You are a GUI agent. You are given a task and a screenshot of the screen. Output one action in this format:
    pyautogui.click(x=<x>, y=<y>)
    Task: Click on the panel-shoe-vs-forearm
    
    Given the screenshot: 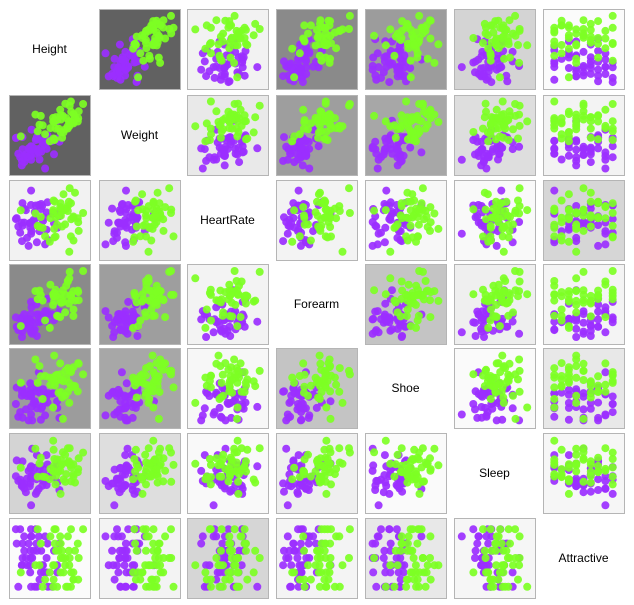 What is the action you would take?
    pyautogui.click(x=317, y=388)
    